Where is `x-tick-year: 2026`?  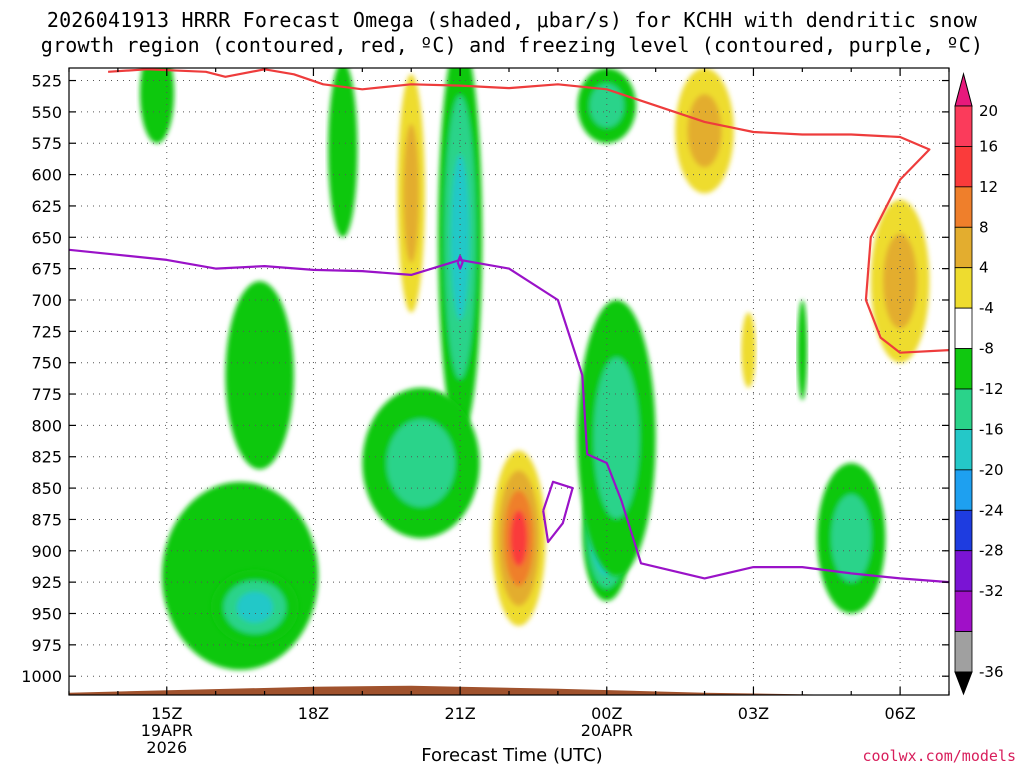
x-tick-year: 2026 is located at coordinates (166, 747).